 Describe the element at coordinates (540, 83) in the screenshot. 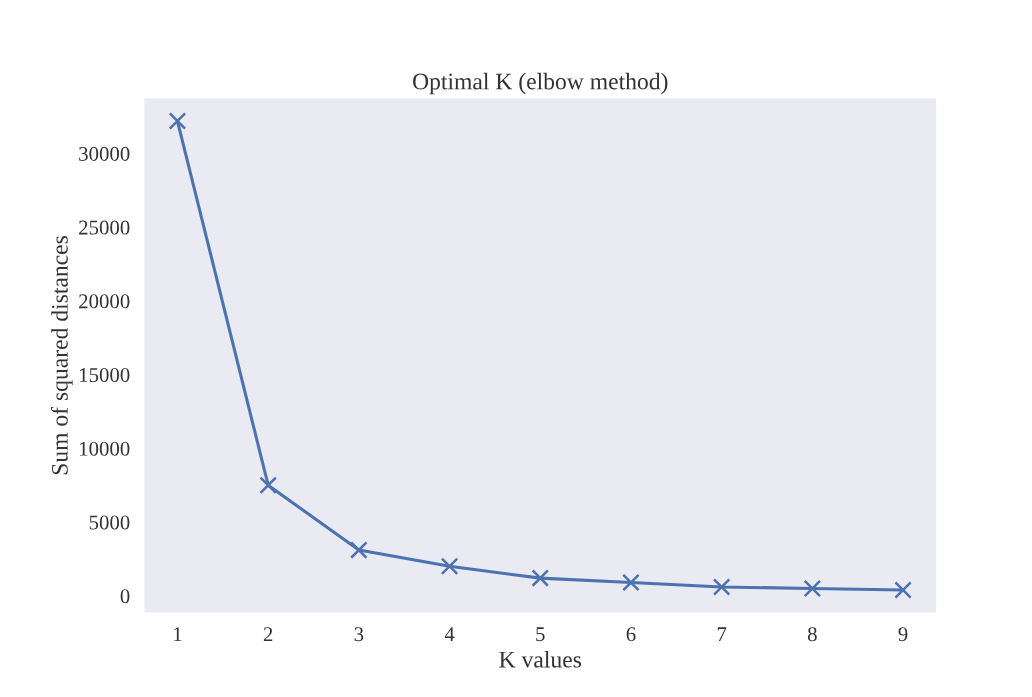

I see `chart-title: Optimal K (elbow method)` at that location.